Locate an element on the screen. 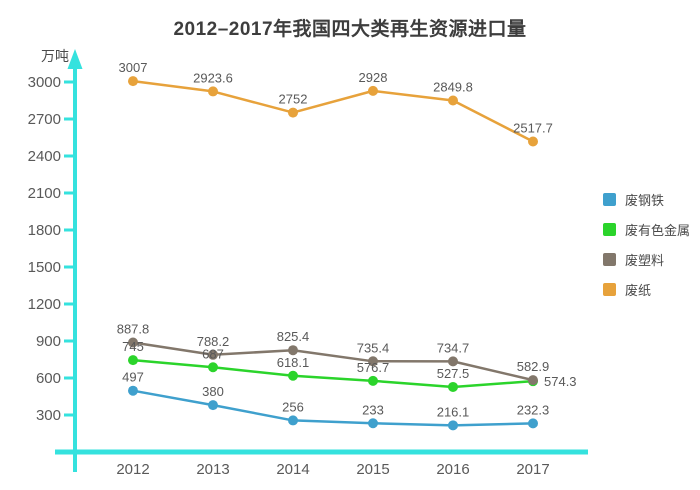  x-axis-year-label: 2012 is located at coordinates (132, 469).